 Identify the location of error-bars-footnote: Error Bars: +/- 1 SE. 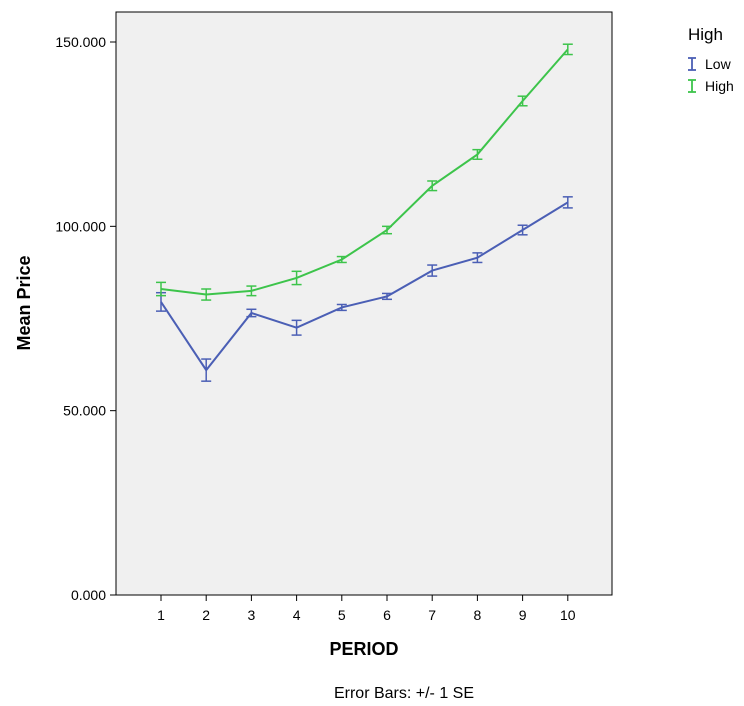
(404, 693).